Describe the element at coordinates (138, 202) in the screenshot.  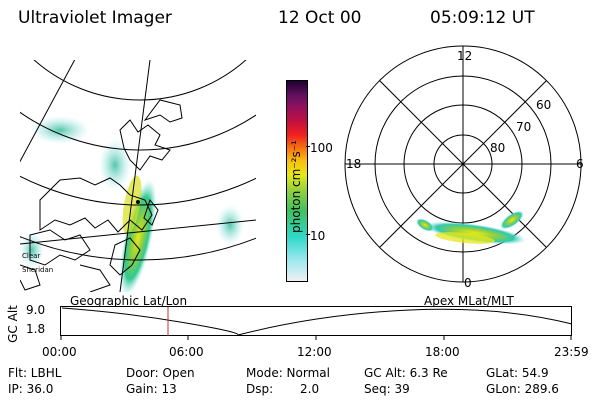
I see `station-marker` at that location.